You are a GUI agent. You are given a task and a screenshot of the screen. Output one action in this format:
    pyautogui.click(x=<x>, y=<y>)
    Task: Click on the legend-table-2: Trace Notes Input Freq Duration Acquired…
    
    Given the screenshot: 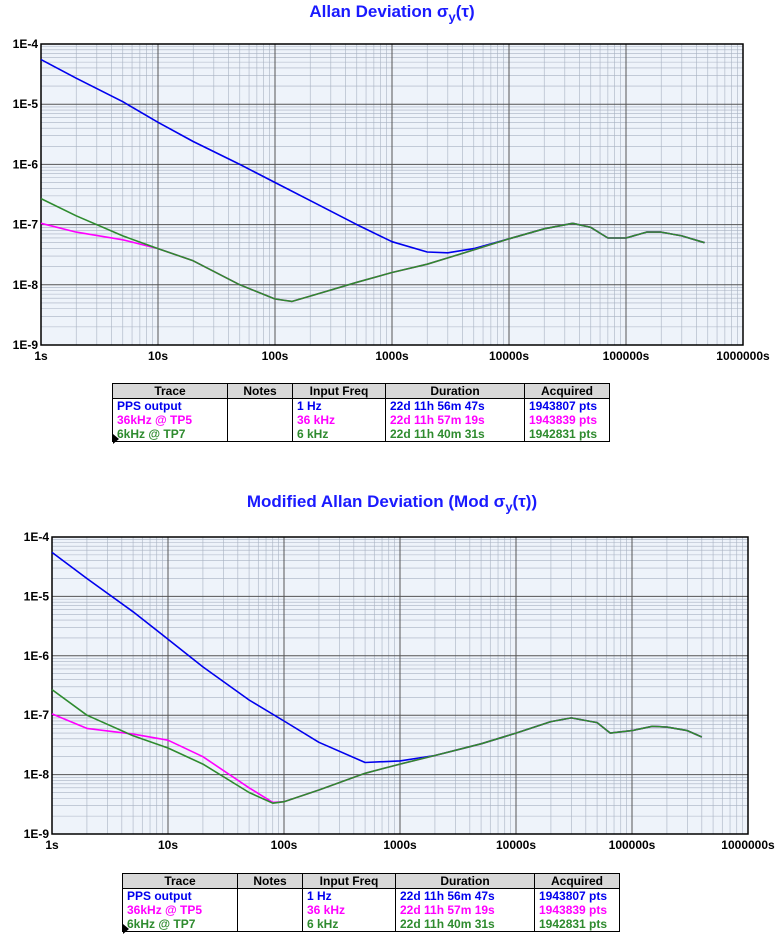 What is the action you would take?
    pyautogui.click(x=371, y=902)
    